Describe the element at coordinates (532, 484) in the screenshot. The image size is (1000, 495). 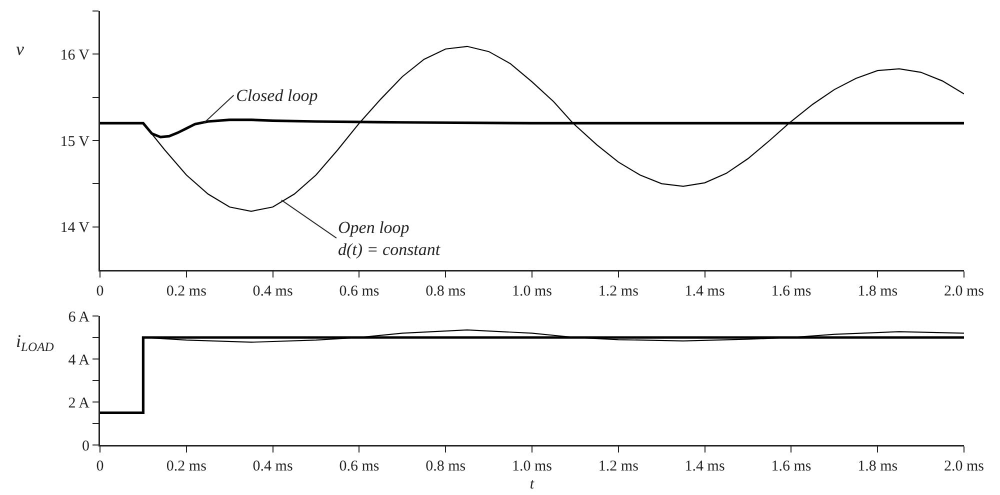
I see `x-axis-title: t` at that location.